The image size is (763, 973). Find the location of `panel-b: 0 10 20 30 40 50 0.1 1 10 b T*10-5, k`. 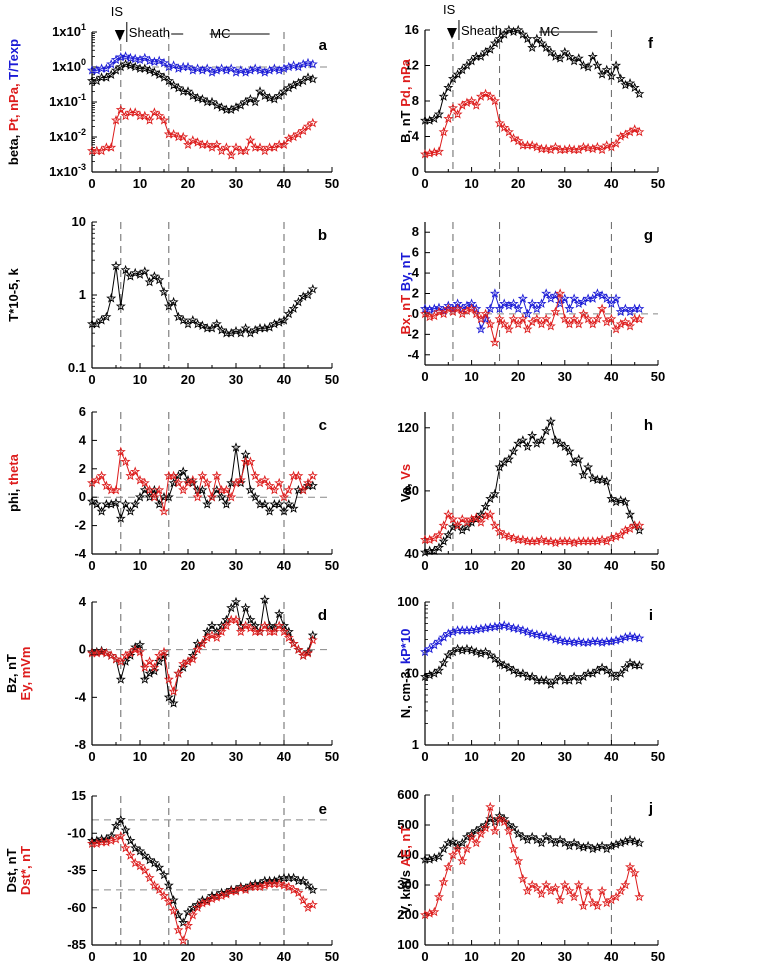

panel-b: 0 10 20 30 40 50 0.1 1 10 b T*10-5, k is located at coordinates (172, 300).